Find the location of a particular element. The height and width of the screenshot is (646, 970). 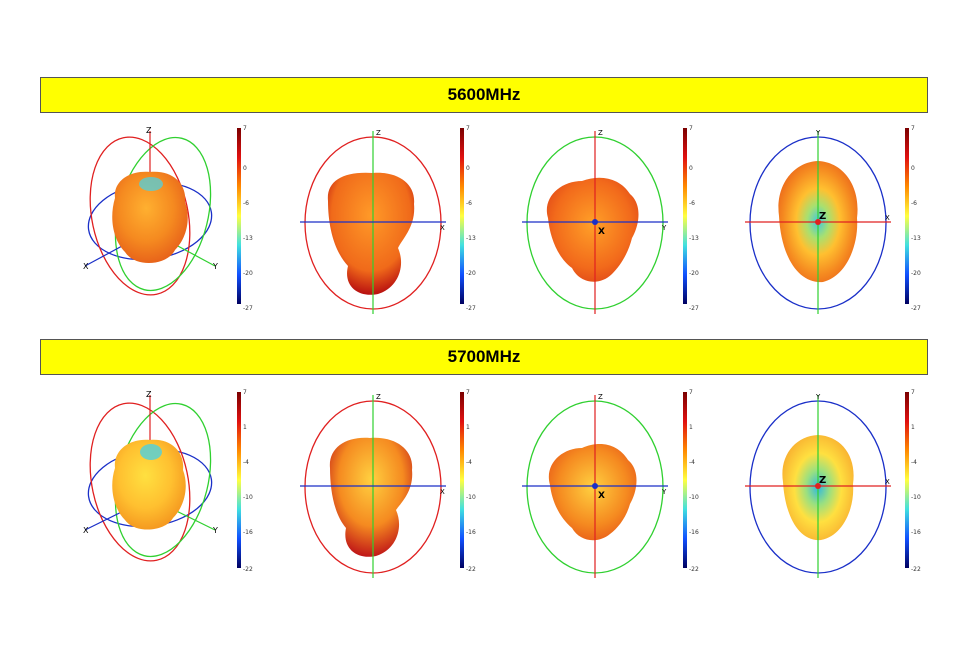

pattern-iso-5600: Z X Y is located at coordinates (150, 221).